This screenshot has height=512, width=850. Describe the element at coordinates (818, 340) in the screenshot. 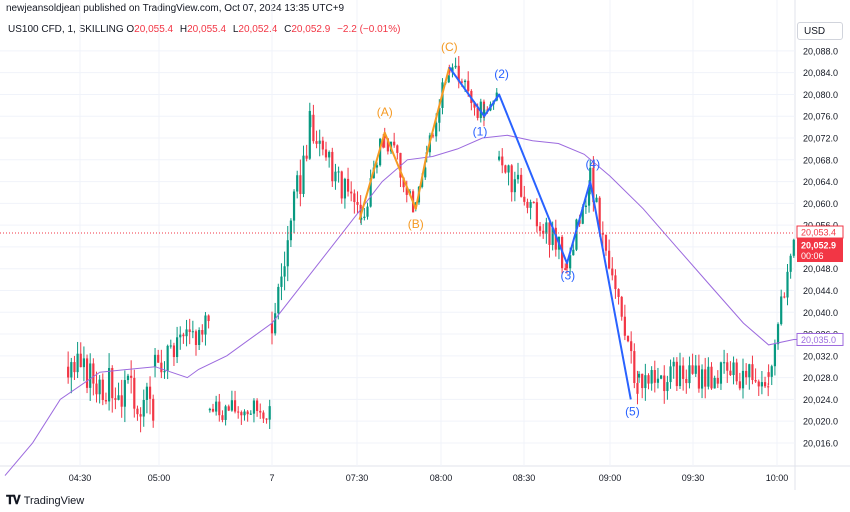

I see `ma-tag-label: 20,035.0` at that location.